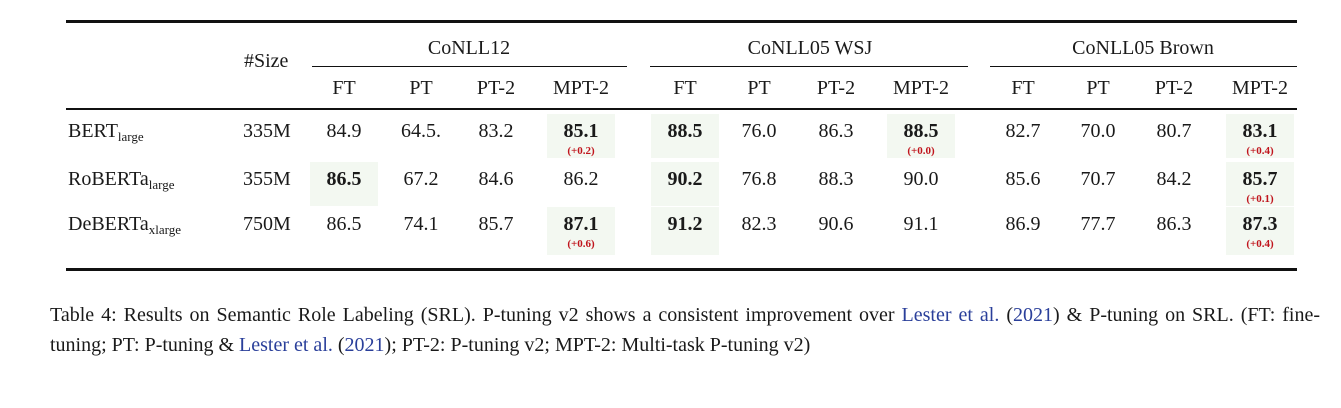 This screenshot has width=1341, height=408. I want to click on score-cell: 76.8, so click(759, 179).